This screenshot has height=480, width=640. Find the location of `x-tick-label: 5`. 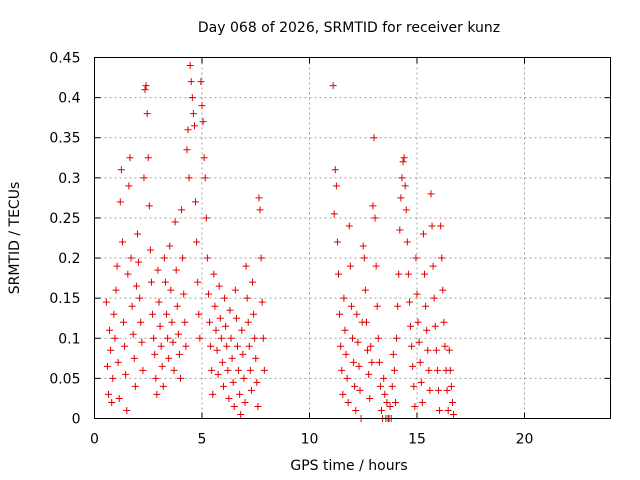

x-tick-label: 5 is located at coordinates (202, 440).